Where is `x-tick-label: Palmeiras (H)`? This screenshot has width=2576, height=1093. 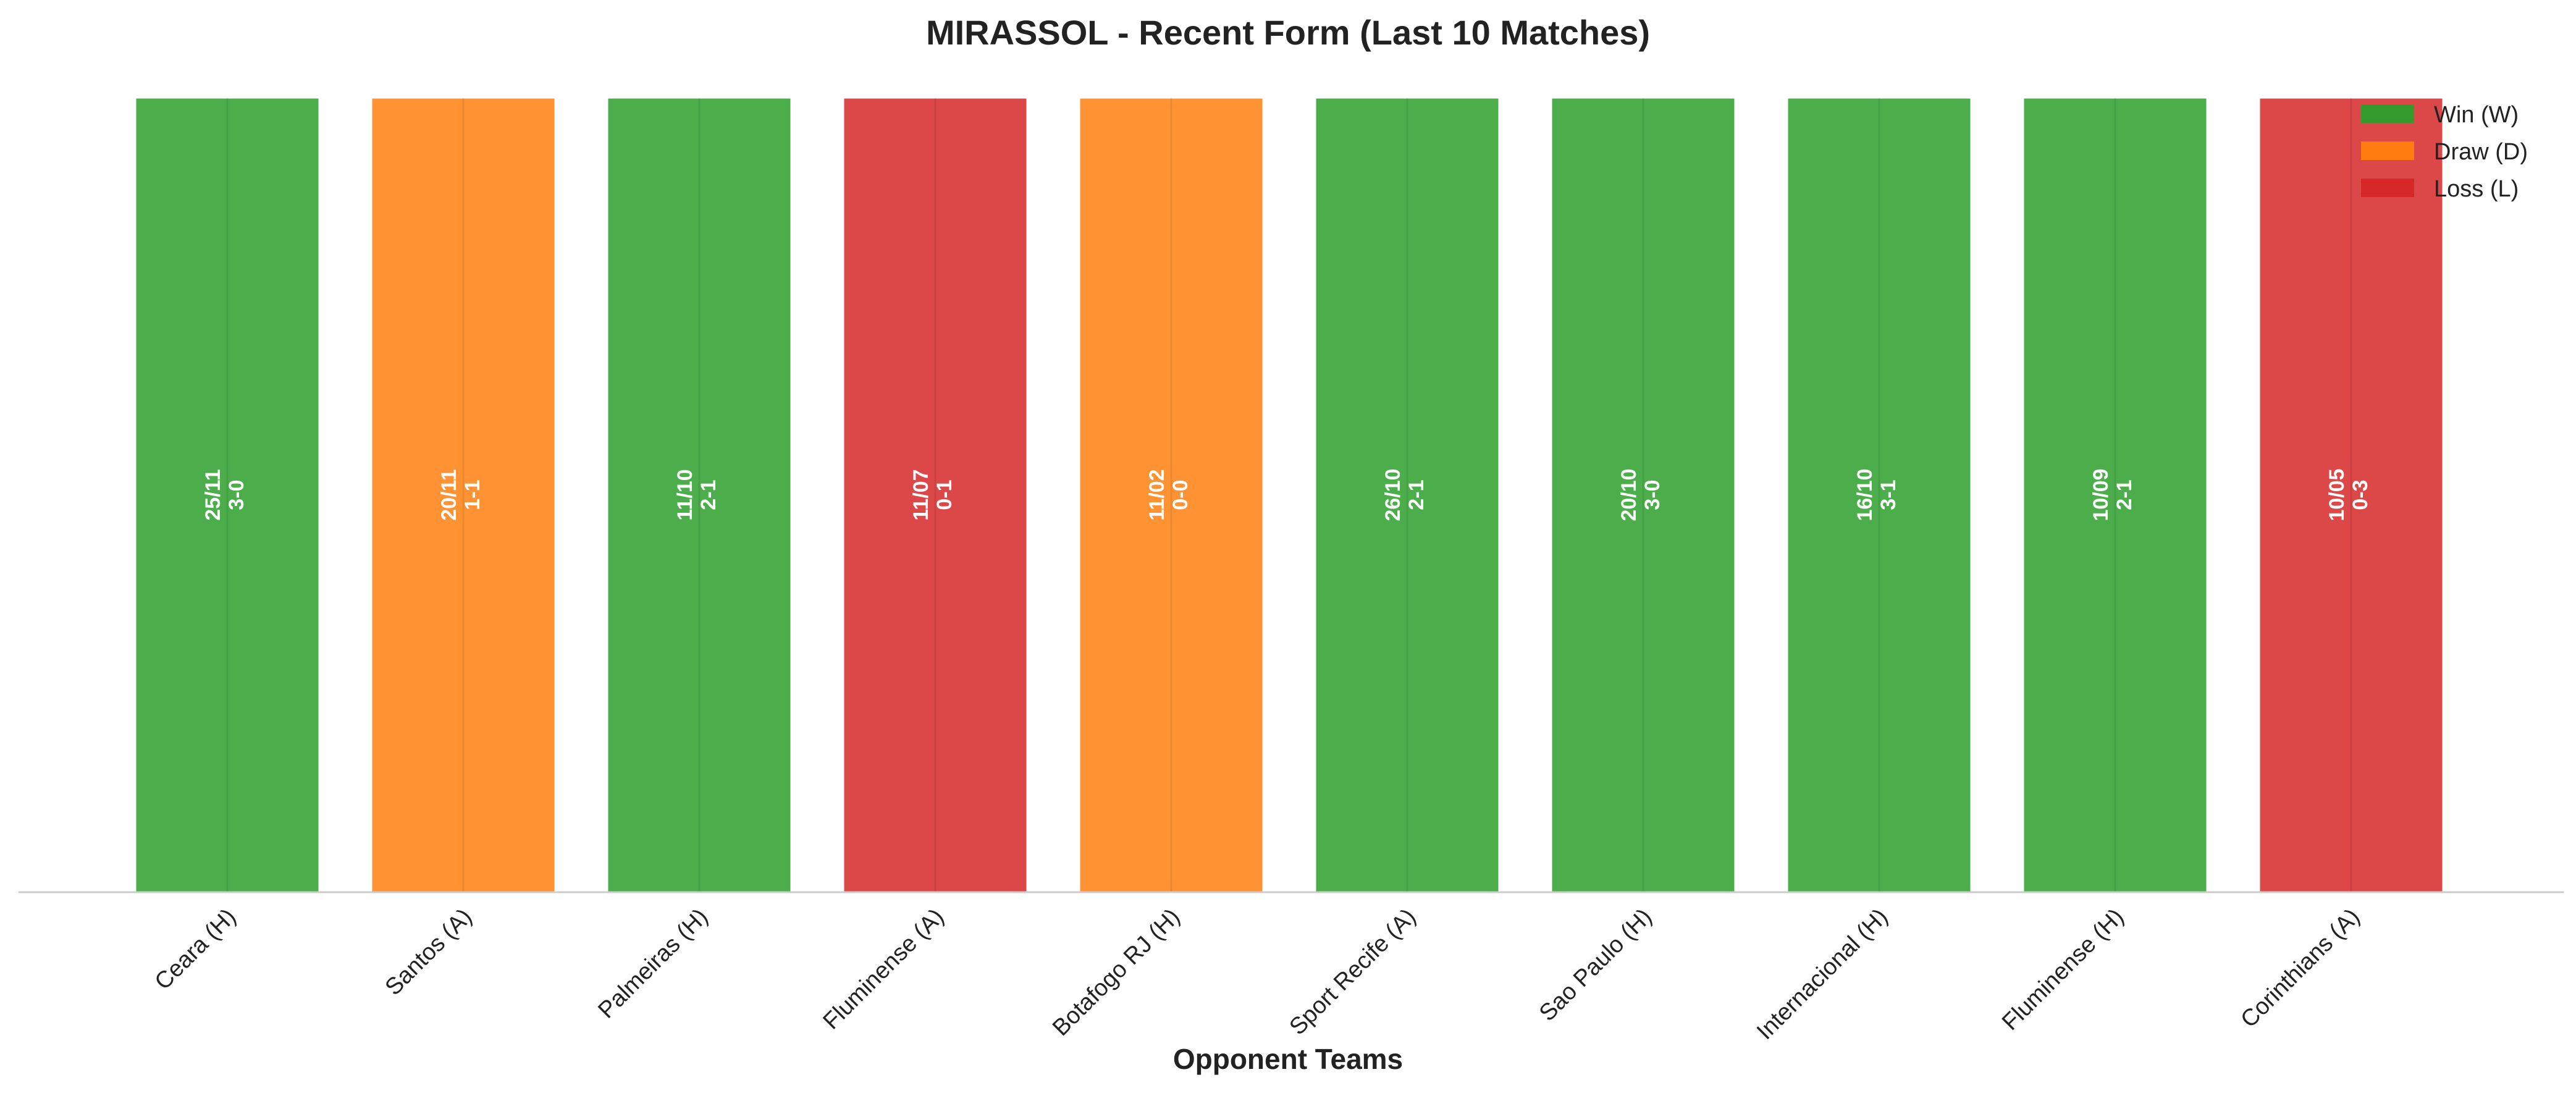
x-tick-label: Palmeiras (H) is located at coordinates (653, 964).